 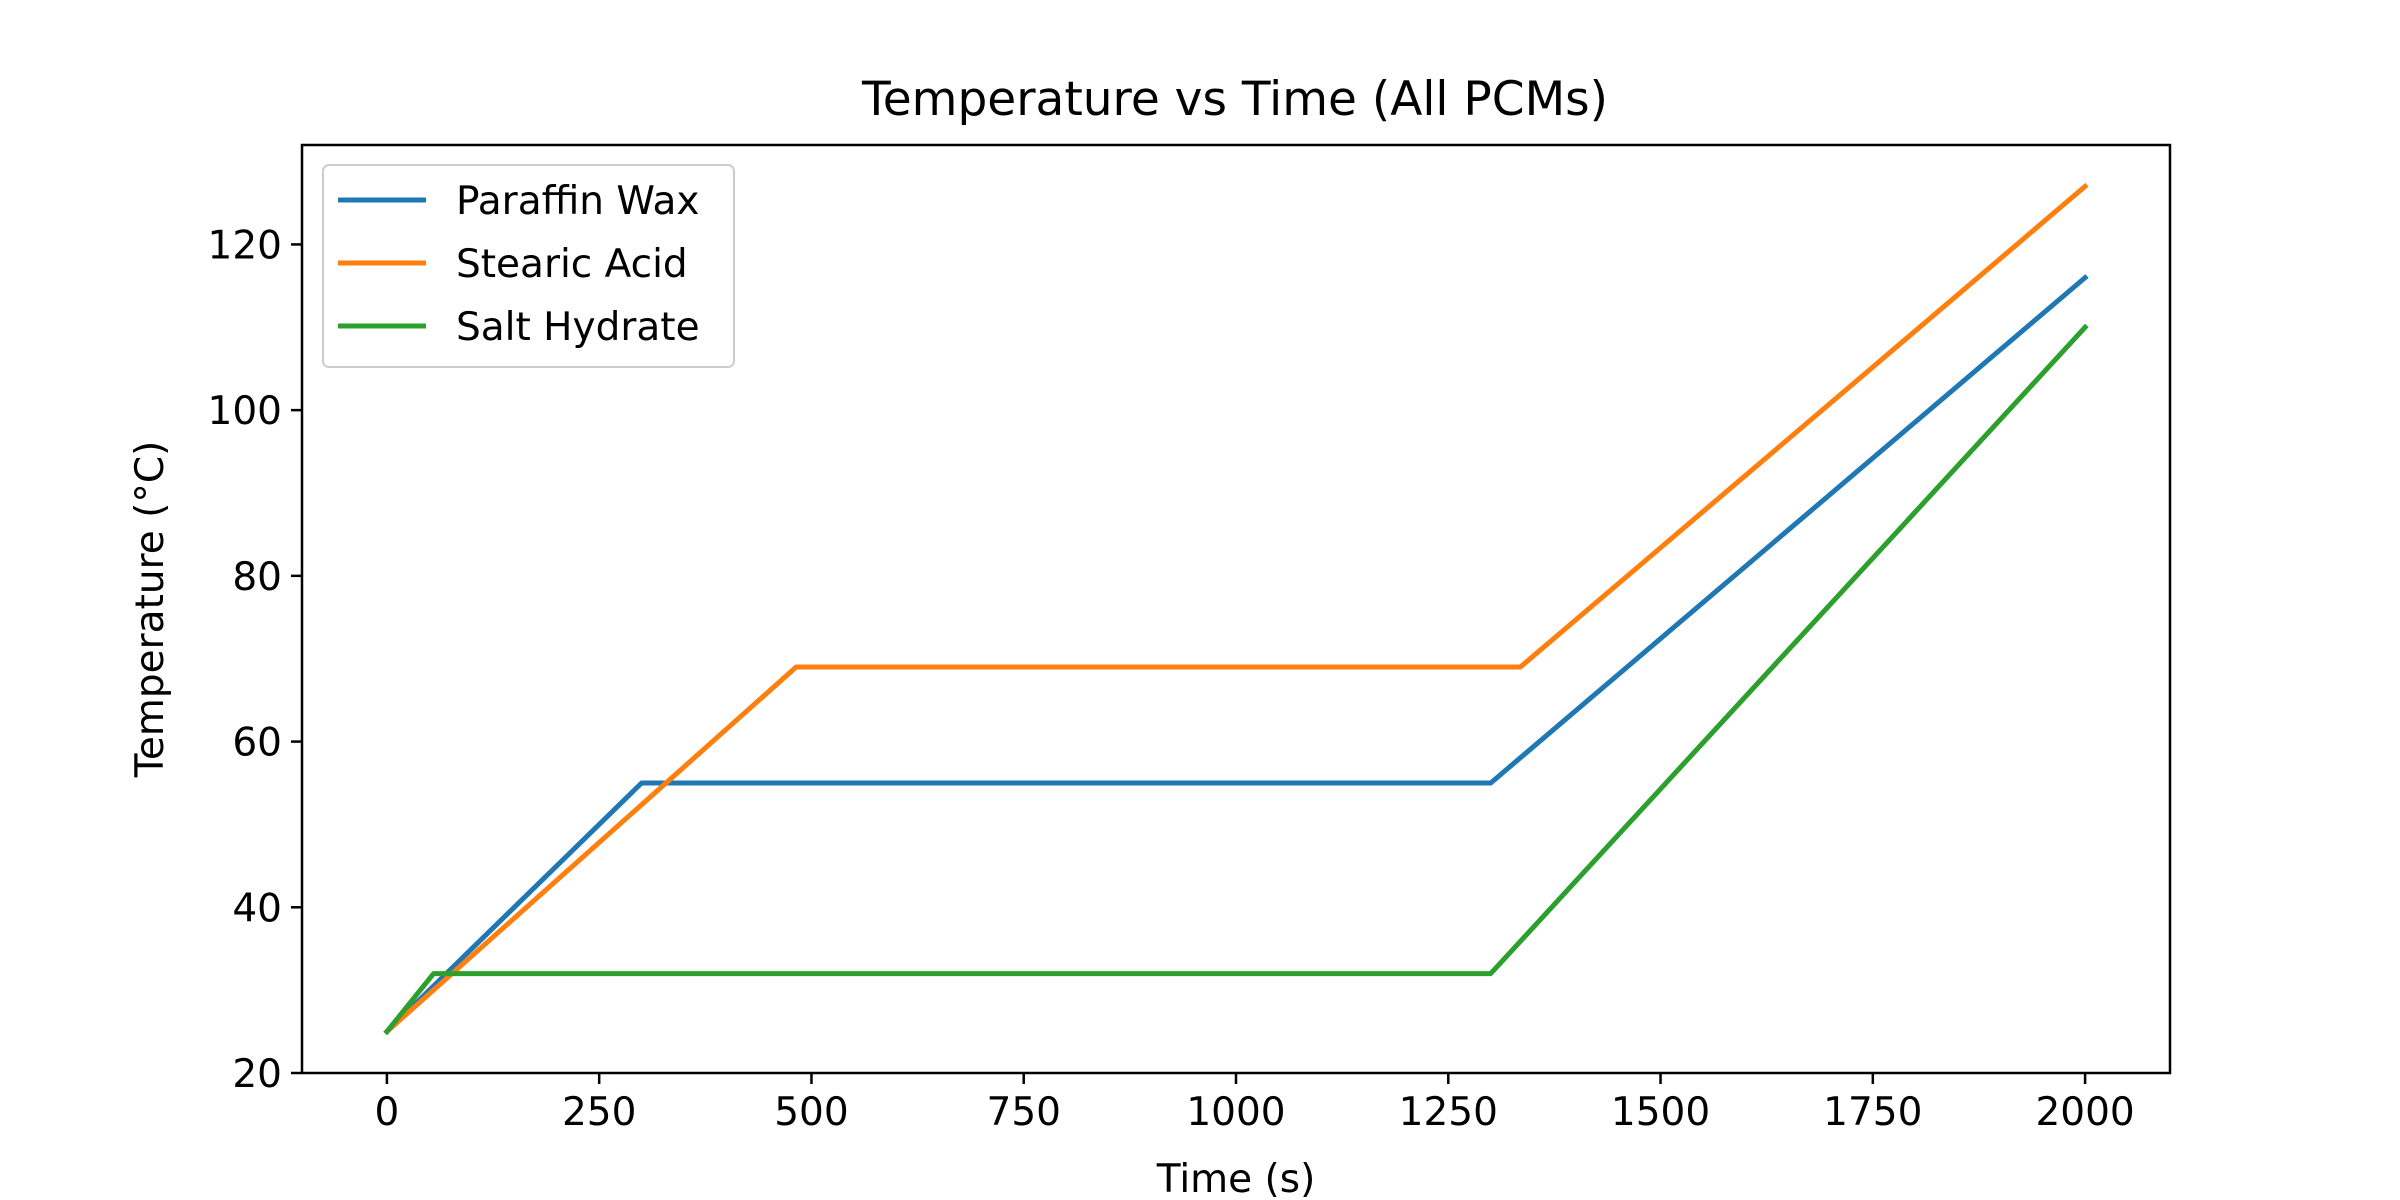 I want to click on x-axis: 0 250 500 750 1000 1250 1500 1750 2000, so click(x=1254, y=1104).